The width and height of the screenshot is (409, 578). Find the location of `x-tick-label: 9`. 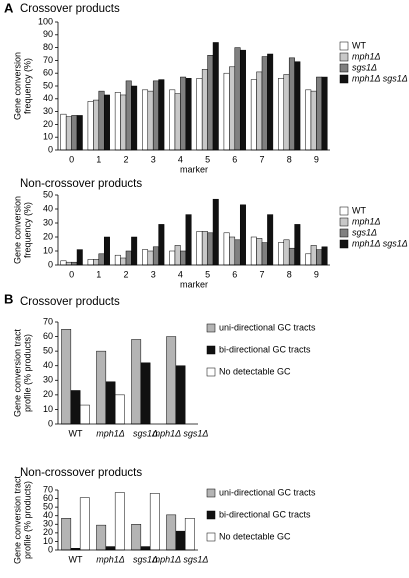

x-tick-label: 9 is located at coordinates (316, 274).